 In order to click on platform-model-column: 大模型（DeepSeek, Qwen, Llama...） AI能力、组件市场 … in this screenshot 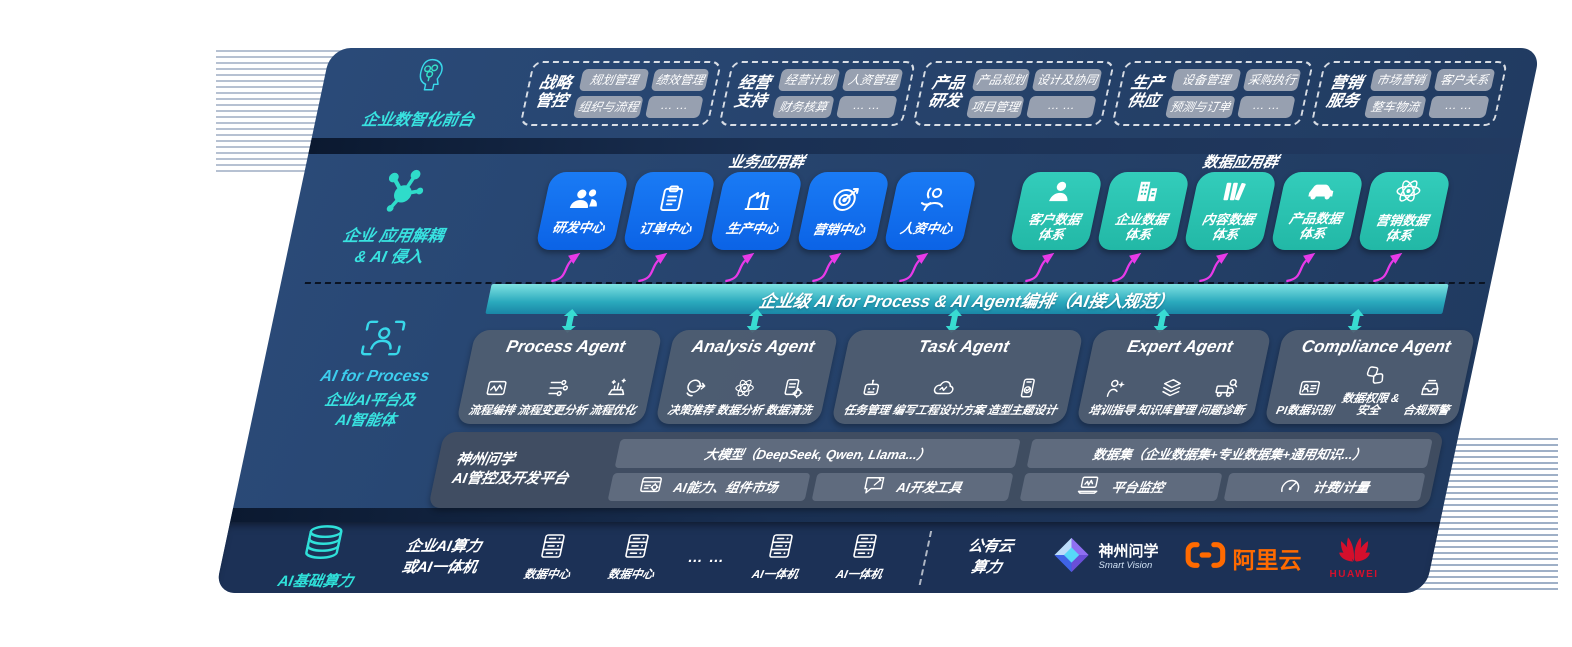, I will do `click(814, 470)`.